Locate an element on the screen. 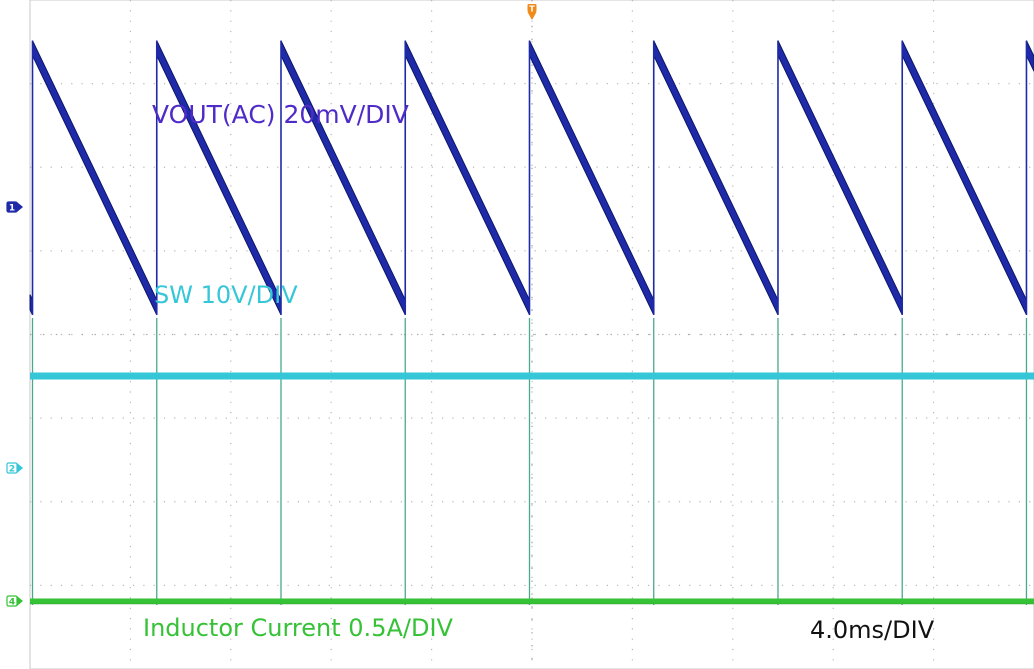 The width and height of the screenshot is (1034, 669). trigger-marker-label: T is located at coordinates (532, 9).